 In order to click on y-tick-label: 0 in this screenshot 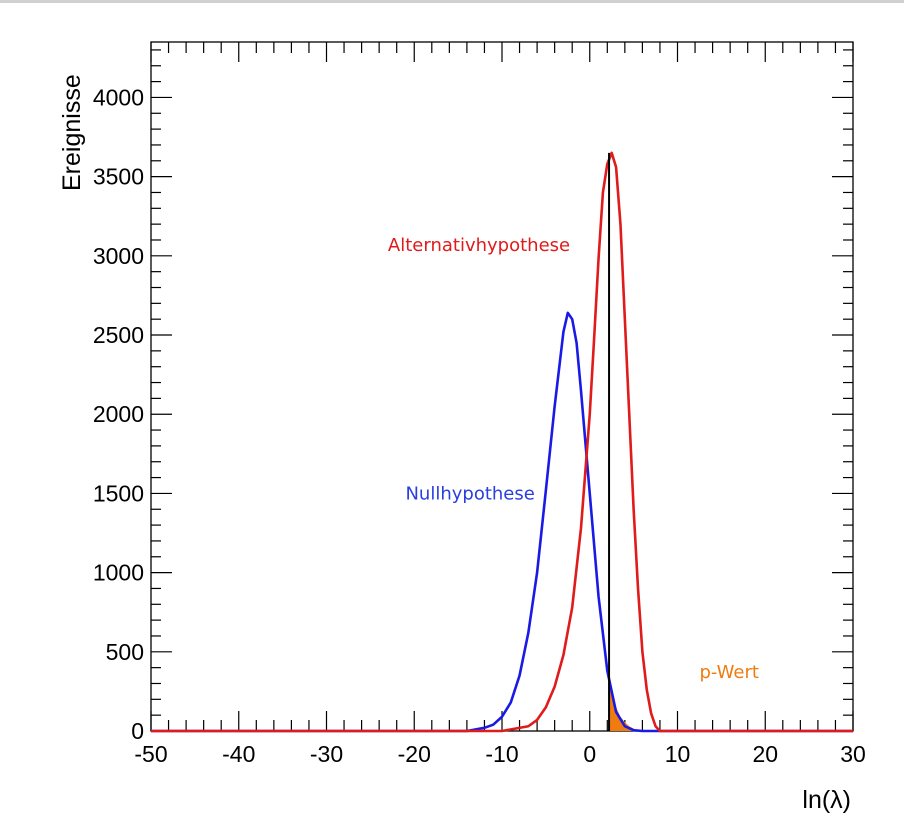, I will do `click(137, 731)`.